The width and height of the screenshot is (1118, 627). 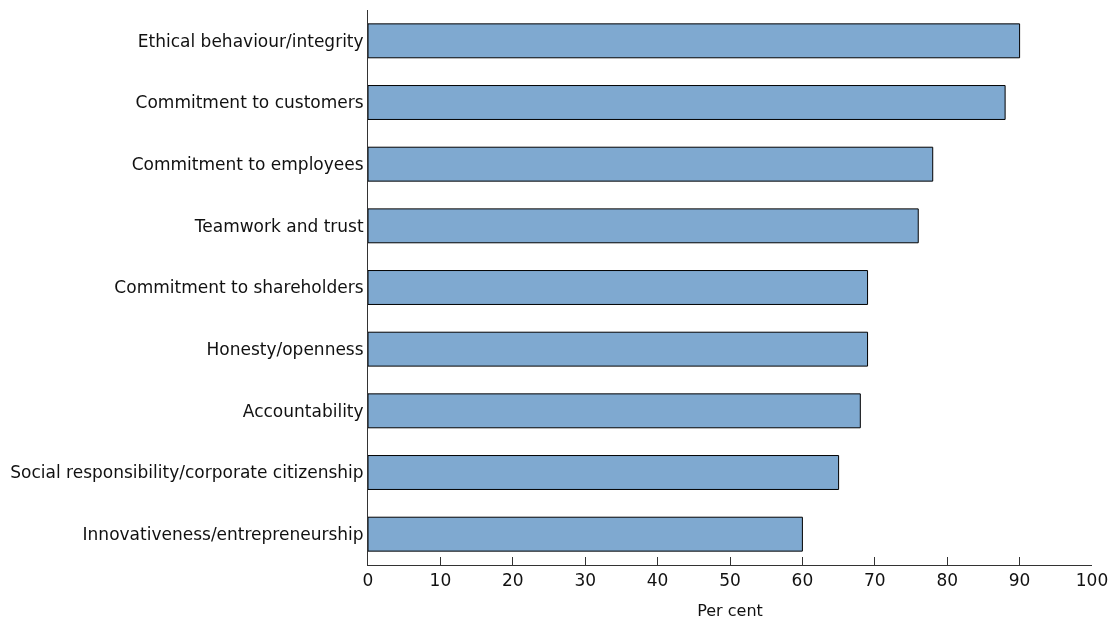 What do you see at coordinates (802, 580) in the screenshot?
I see `x-tick-label: 60` at bounding box center [802, 580].